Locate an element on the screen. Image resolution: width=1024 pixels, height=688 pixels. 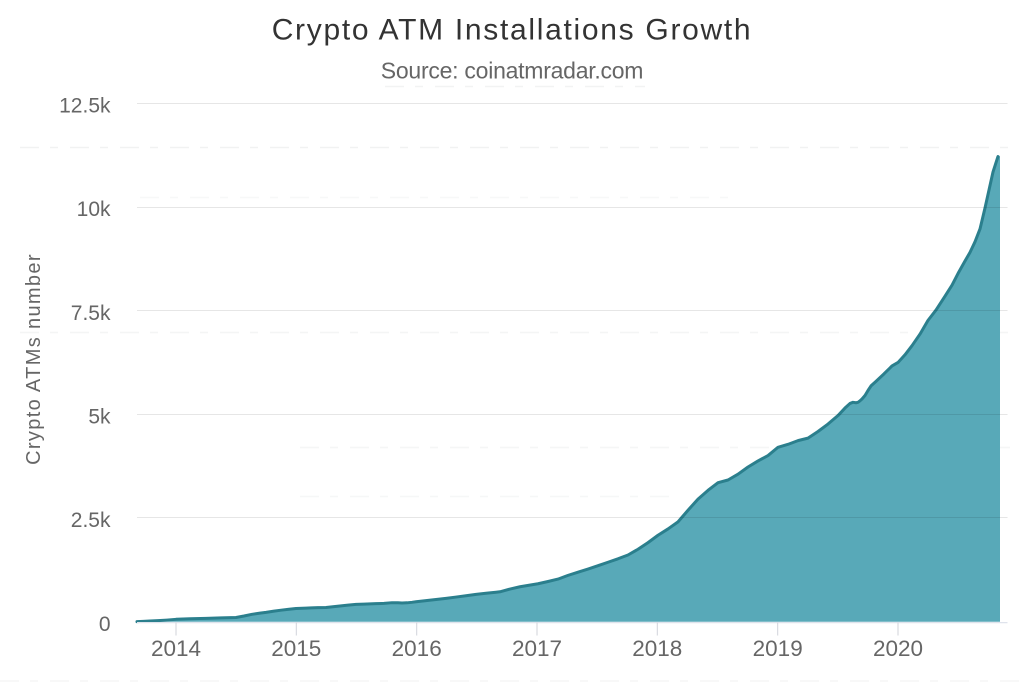
svg-text: Crypto ATMs number is located at coordinates (34, 359).